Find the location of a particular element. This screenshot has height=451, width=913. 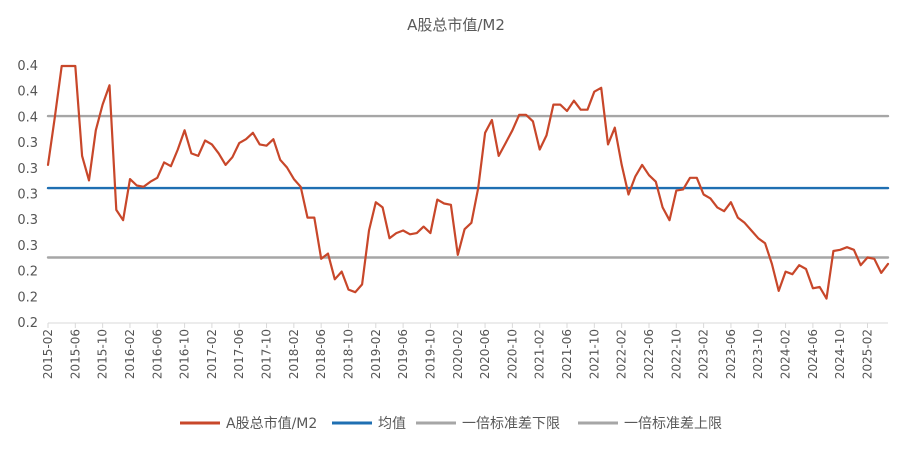

x-tick-label: 2018-02 is located at coordinates (294, 354).